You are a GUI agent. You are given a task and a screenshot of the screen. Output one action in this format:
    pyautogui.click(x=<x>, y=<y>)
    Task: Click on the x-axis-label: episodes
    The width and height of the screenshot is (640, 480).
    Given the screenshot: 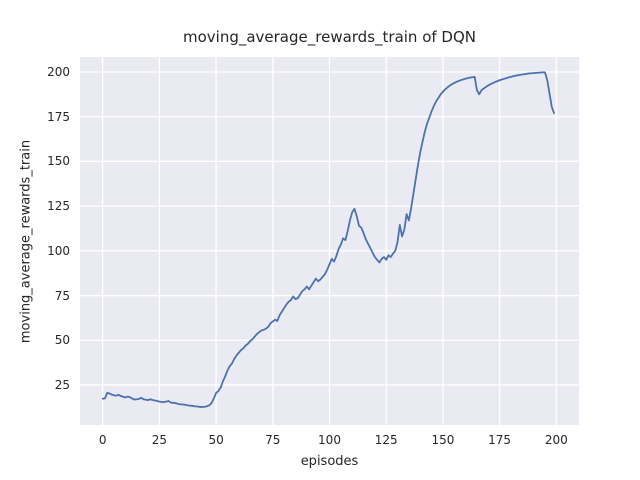 What is the action you would take?
    pyautogui.click(x=329, y=461)
    